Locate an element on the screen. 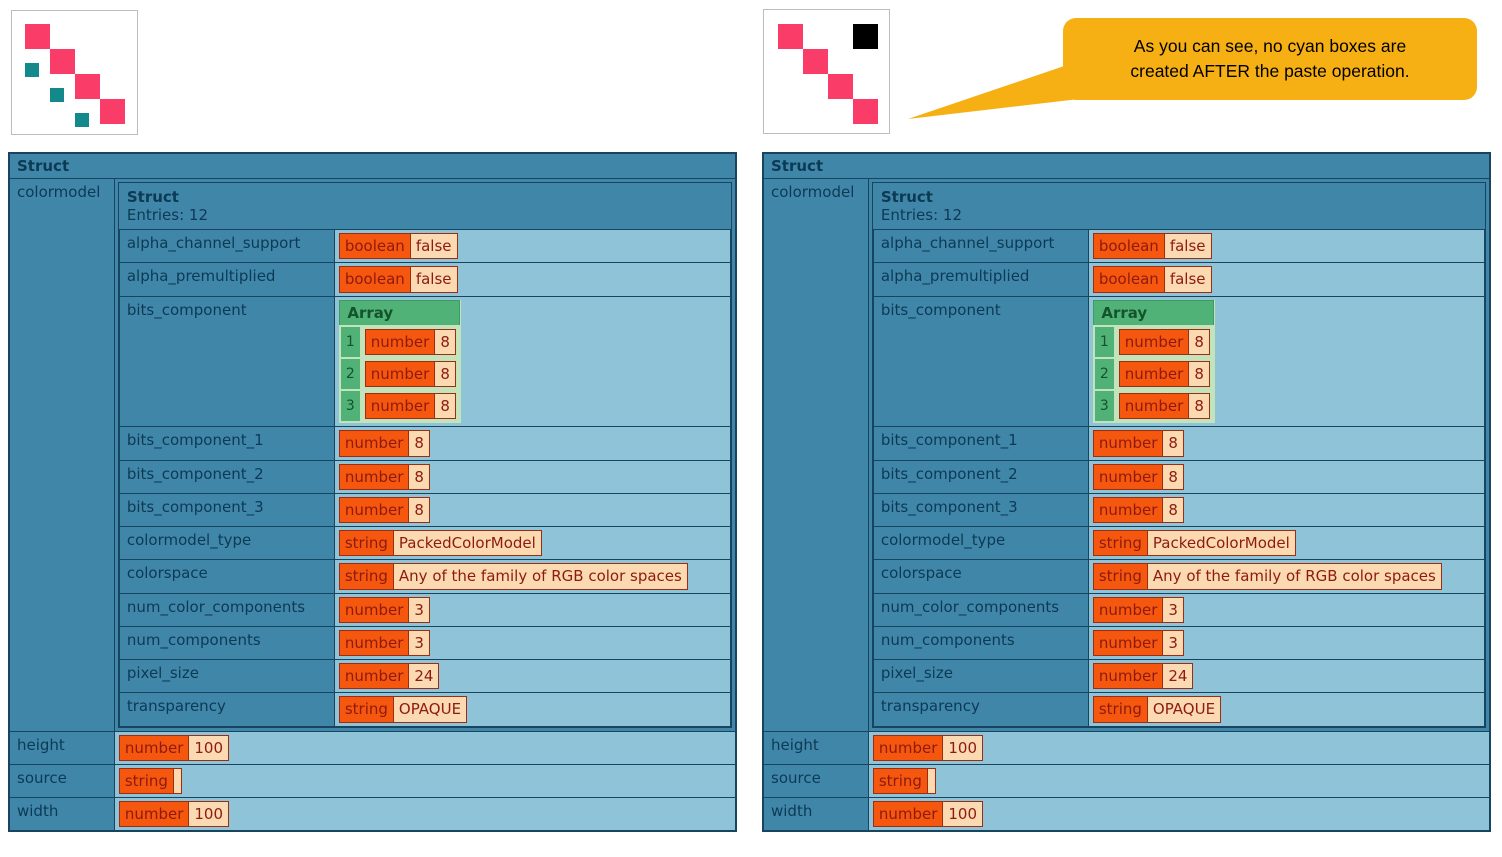 The image size is (1502, 857). nested-struct-header: Struct Entries: 12 is located at coordinates (1178, 206).